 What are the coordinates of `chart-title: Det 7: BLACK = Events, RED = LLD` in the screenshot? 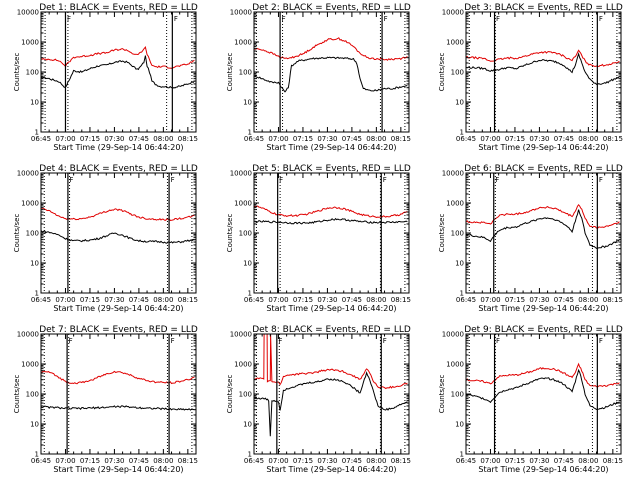 It's located at (118, 330).